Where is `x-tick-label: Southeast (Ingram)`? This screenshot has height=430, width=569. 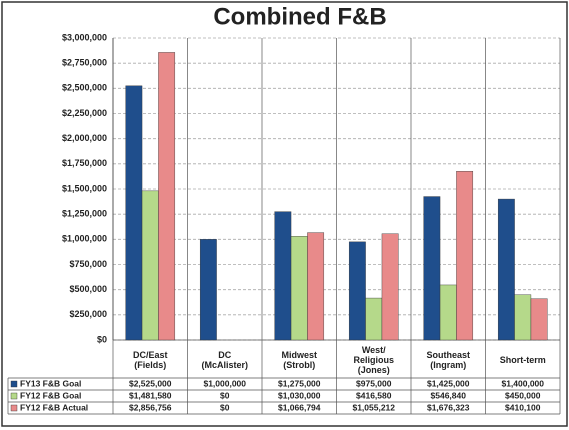
x-tick-label: Southeast (Ingram) is located at coordinates (448, 360).